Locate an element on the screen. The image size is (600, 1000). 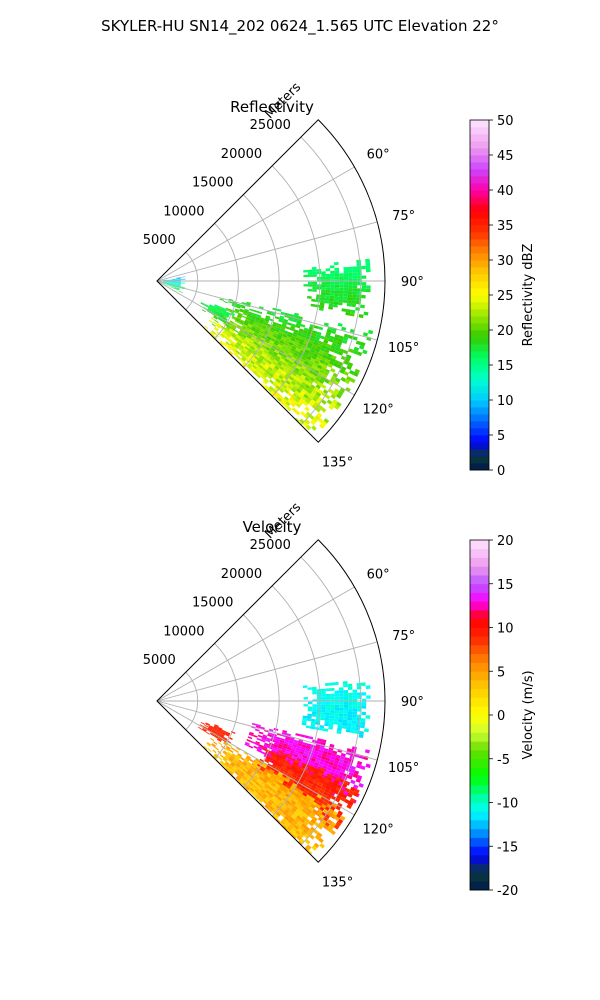
azimuth-line is located at coordinates (267, 730).